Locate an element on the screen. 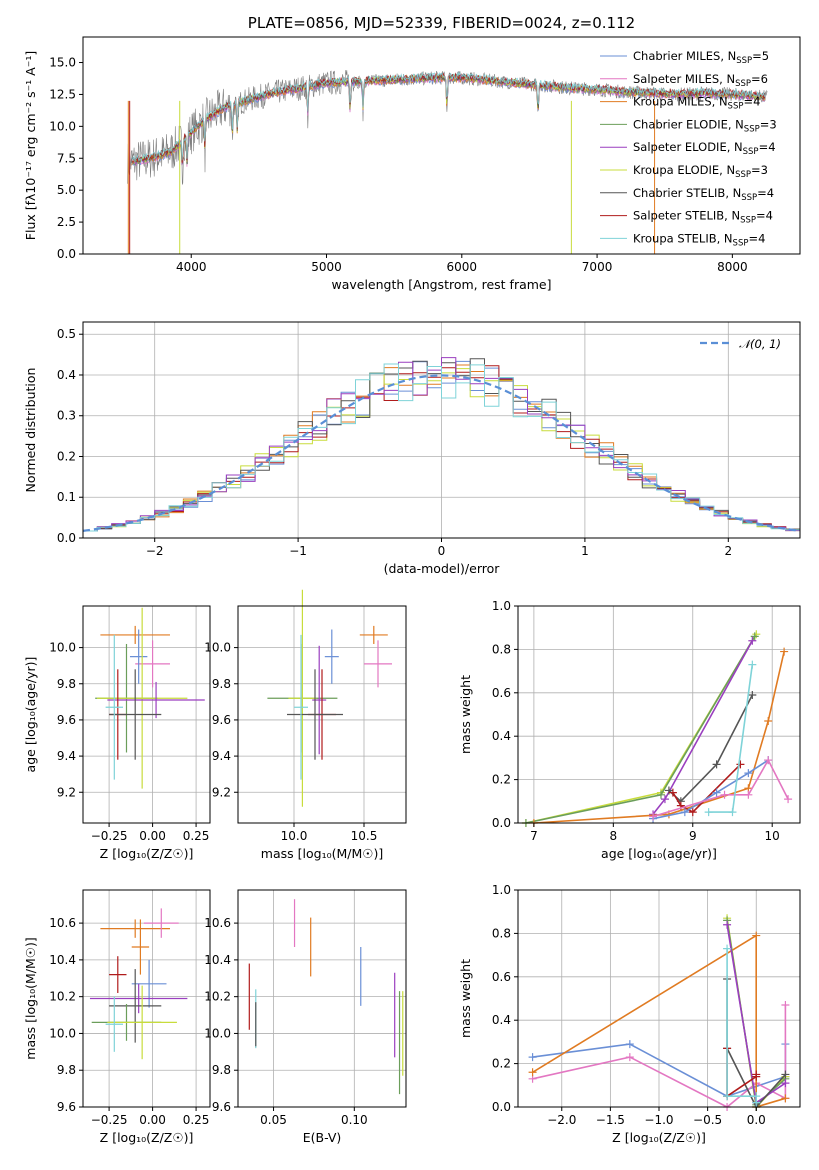  legend-entry-name: Kroupa MILES, N is located at coordinates (680, 102).